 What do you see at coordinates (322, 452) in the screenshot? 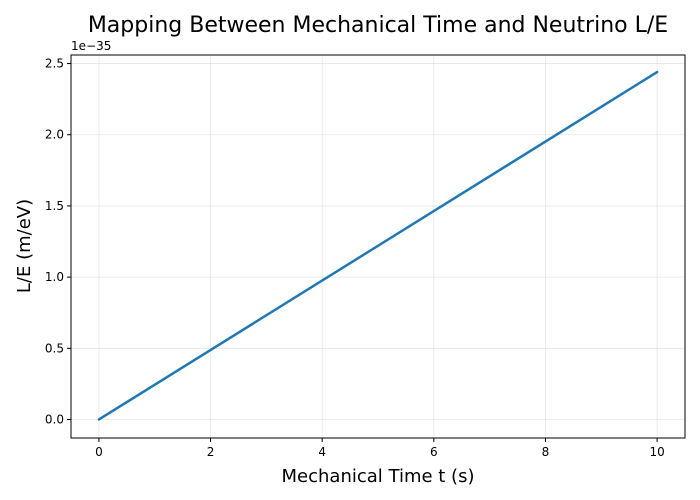
I see `x-tick-label: 4` at bounding box center [322, 452].